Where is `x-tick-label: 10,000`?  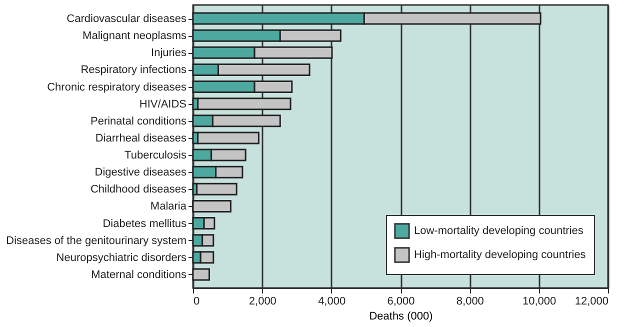 x-tick-label: 10,000 is located at coordinates (539, 302).